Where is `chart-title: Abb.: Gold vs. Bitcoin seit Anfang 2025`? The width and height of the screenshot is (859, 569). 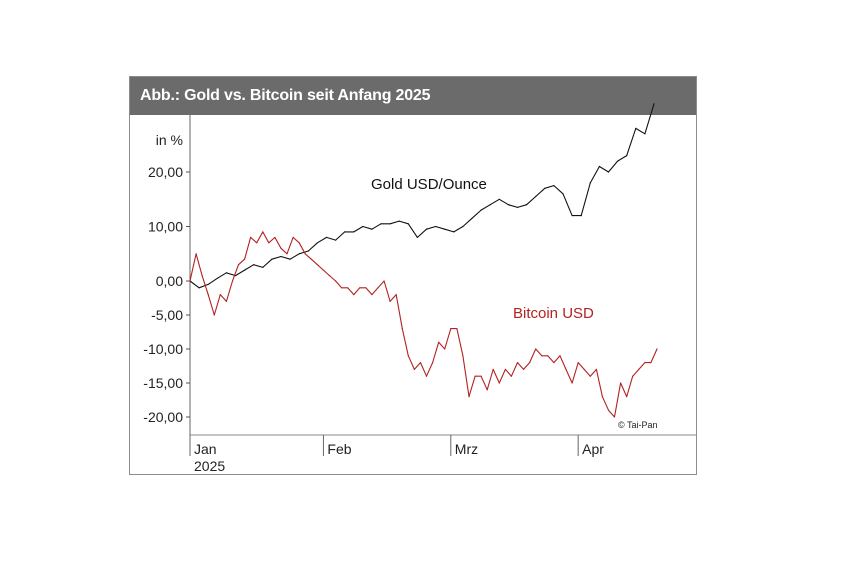 chart-title: Abb.: Gold vs. Bitcoin seit Anfang 2025 is located at coordinates (285, 95).